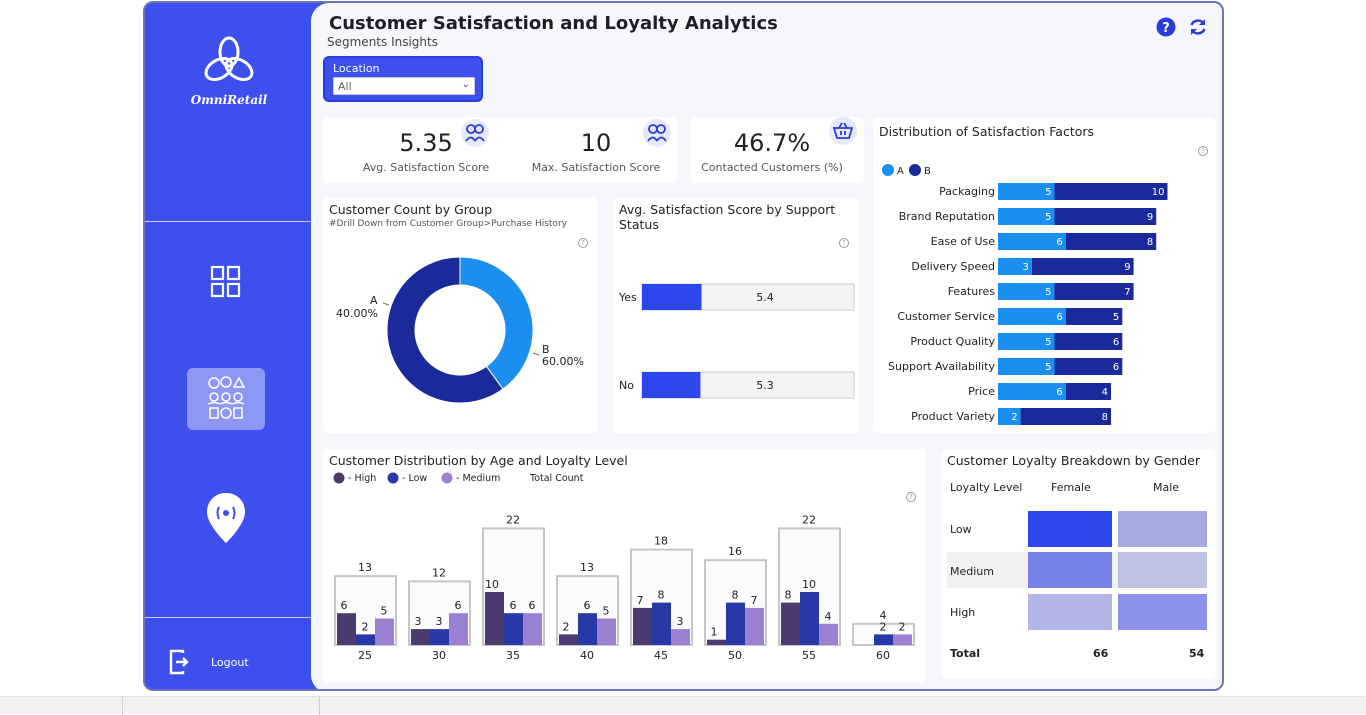 This screenshot has width=1366, height=715. I want to click on donut-label-value: 60.00%, so click(563, 361).